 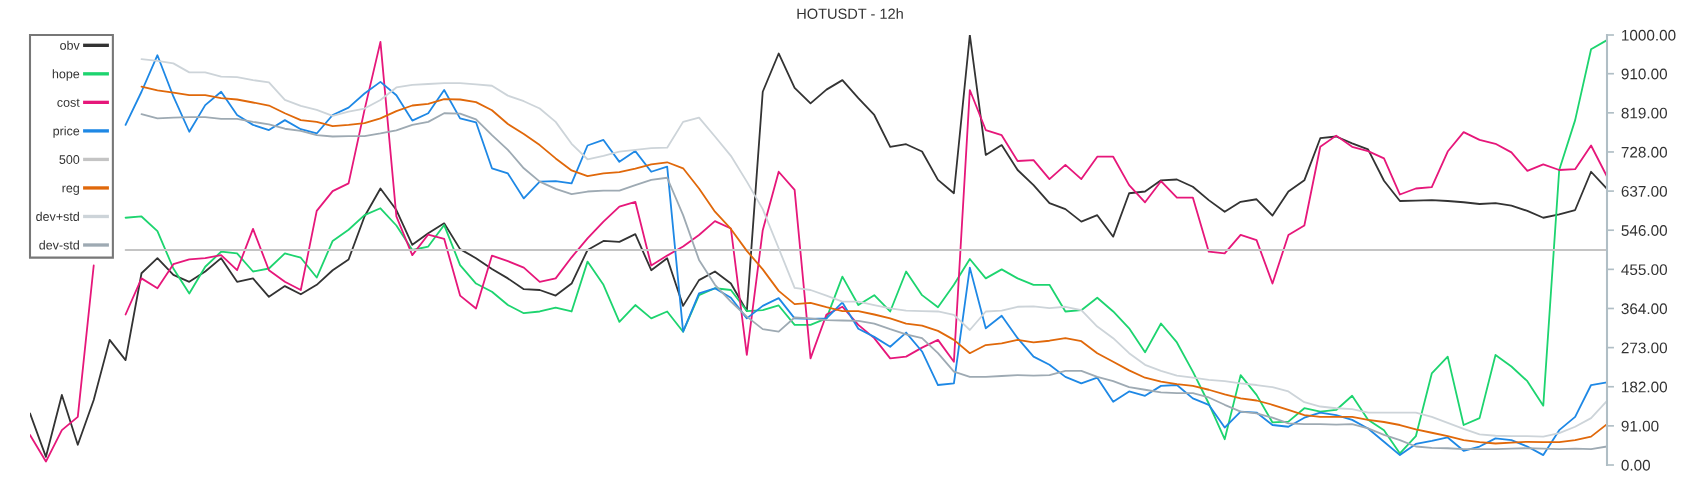 I want to click on y-tick-label: 728.00, so click(x=1644, y=152).